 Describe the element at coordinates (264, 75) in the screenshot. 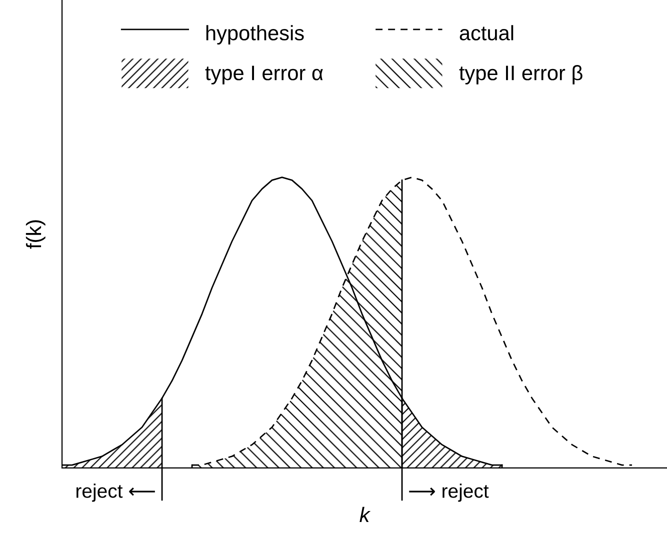

I see `legend-label: type I error α` at that location.